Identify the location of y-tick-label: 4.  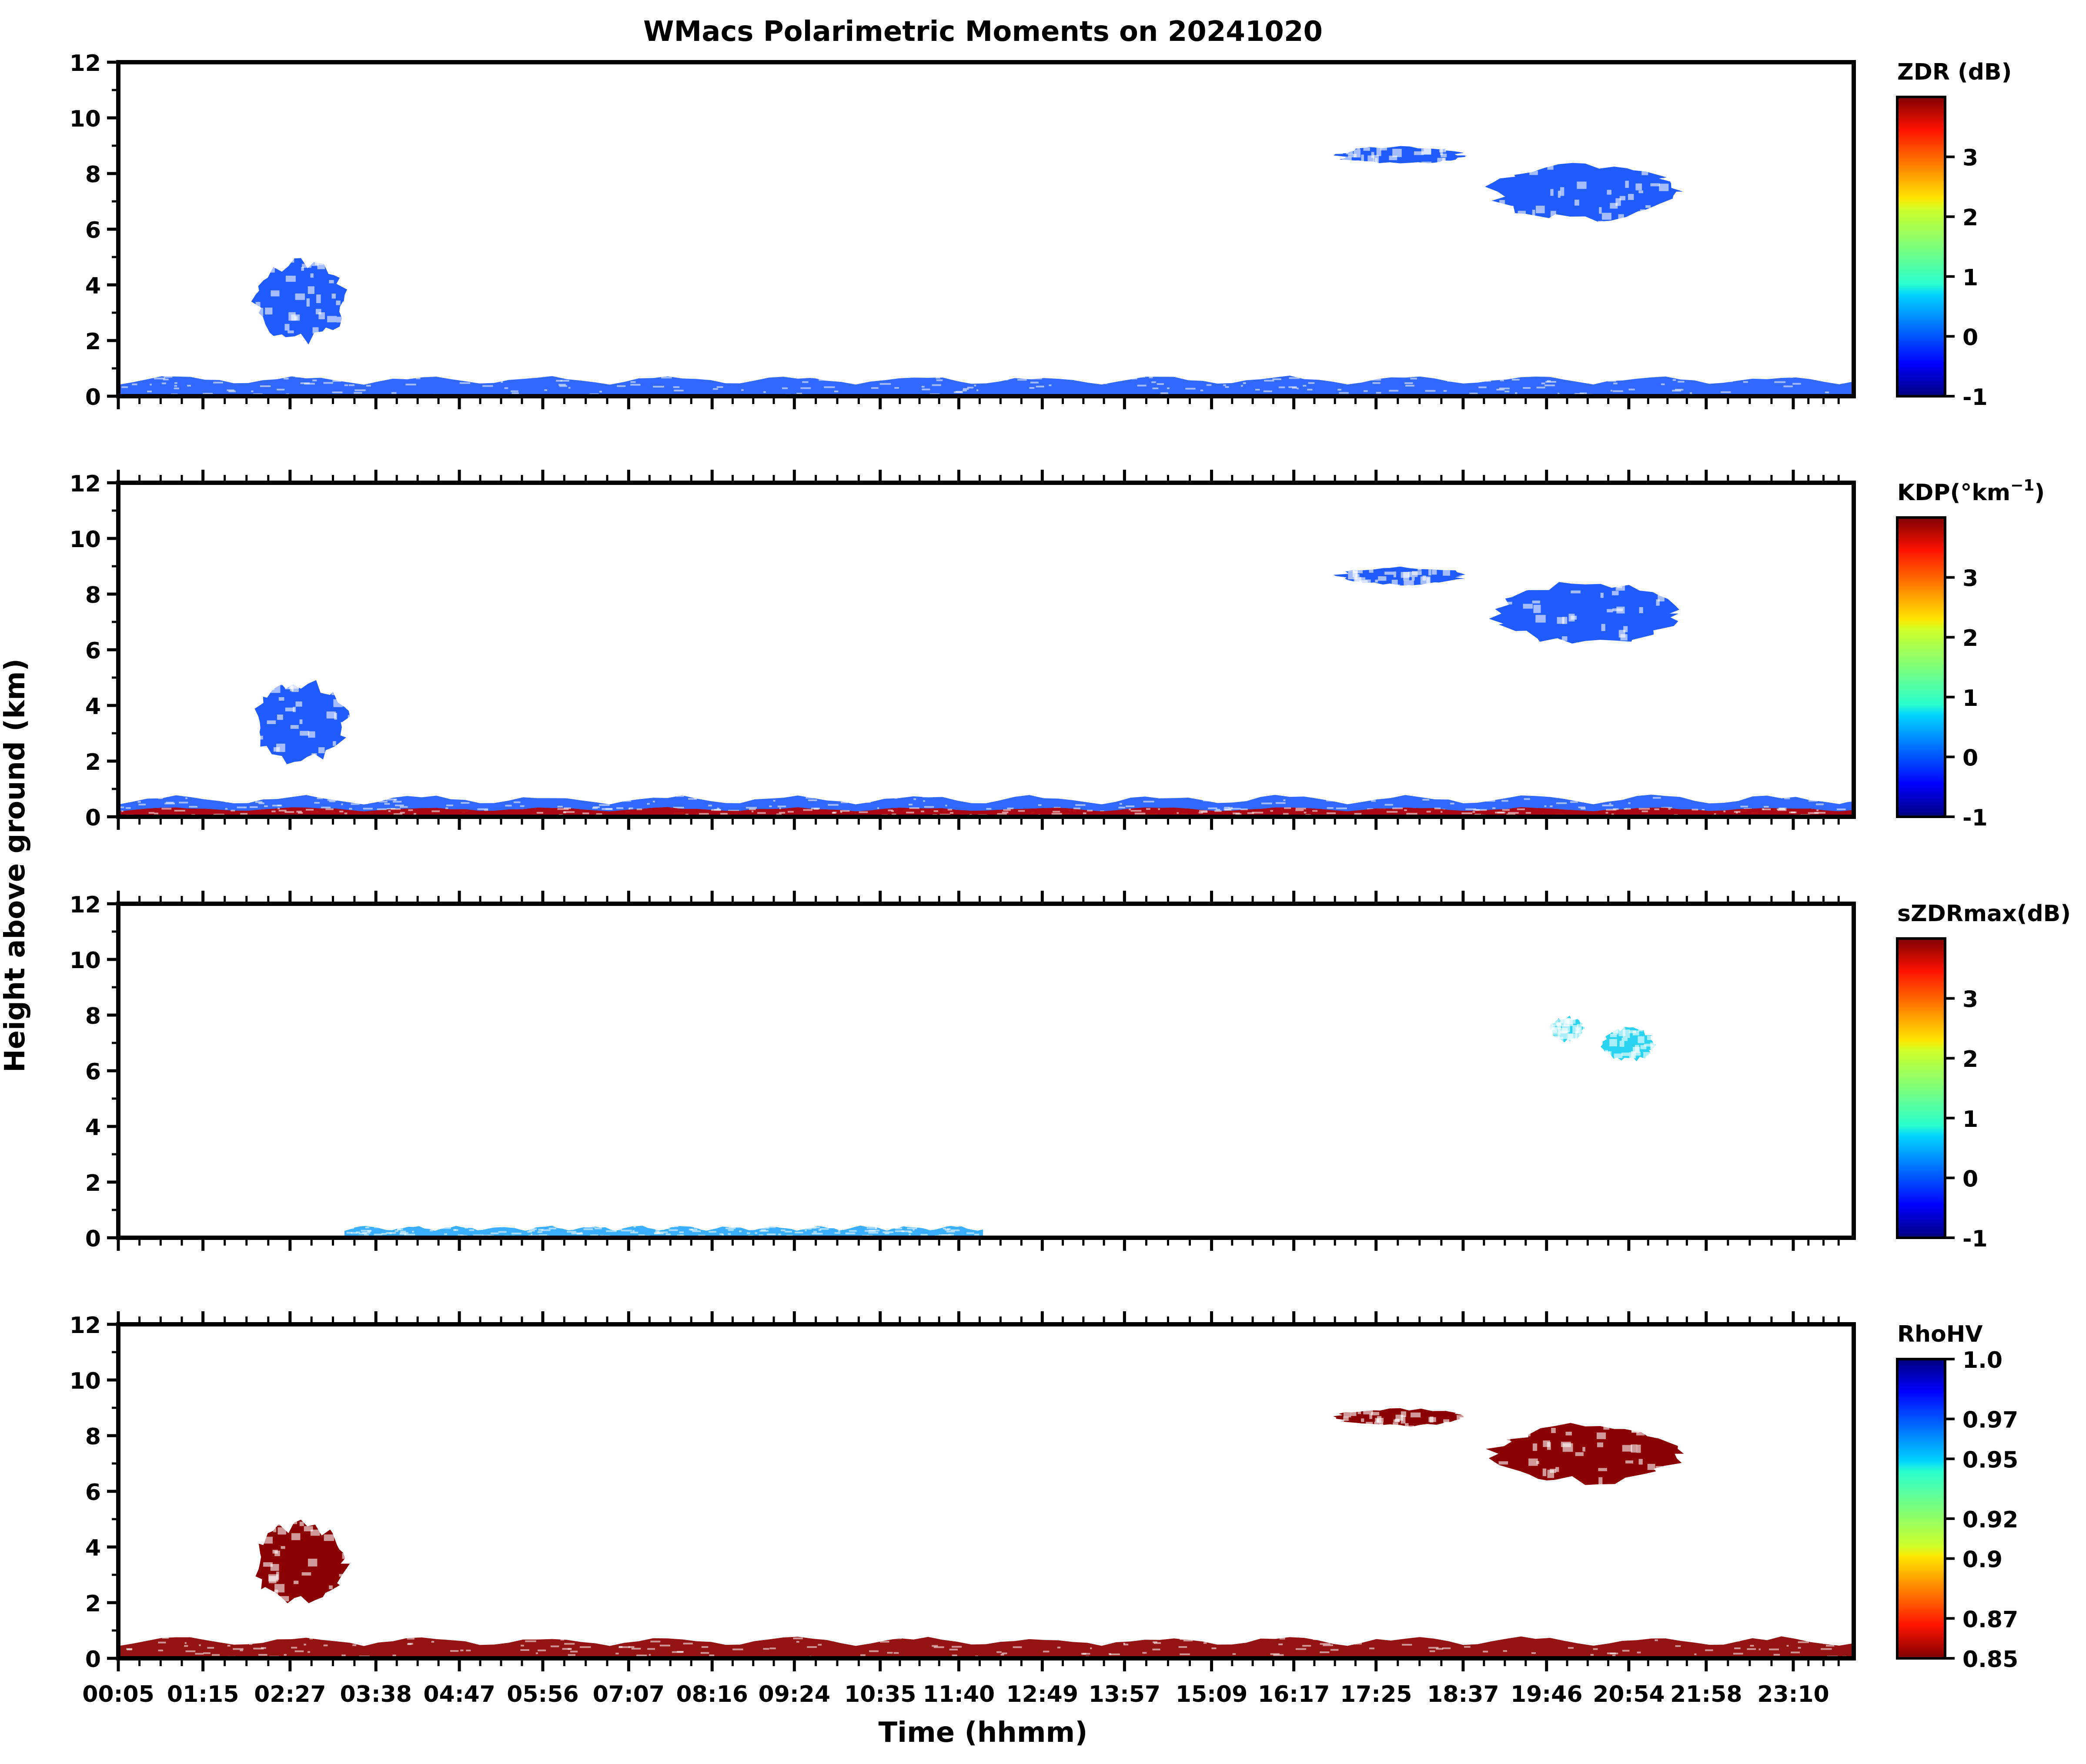
(93, 707).